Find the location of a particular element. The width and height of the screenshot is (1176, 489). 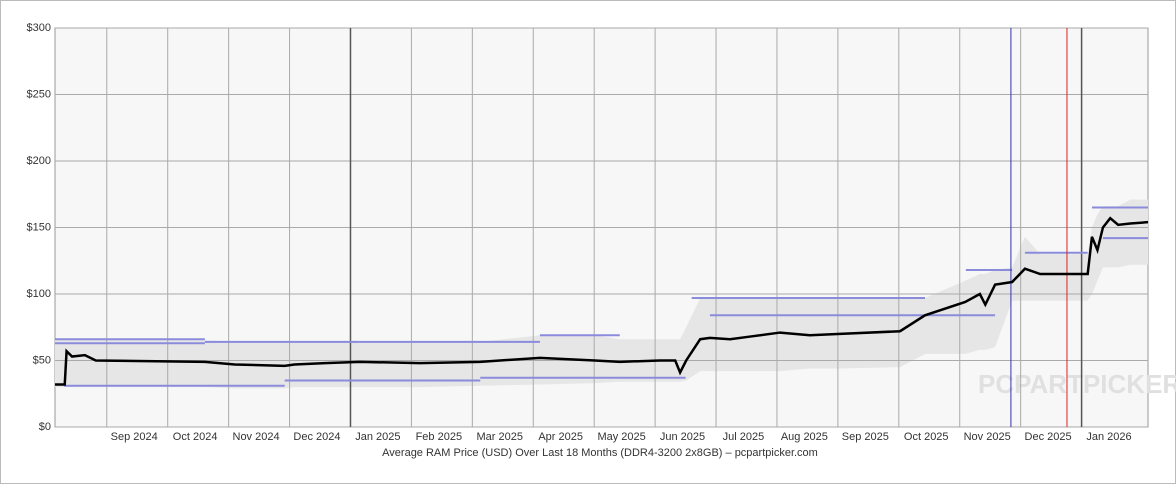

x-tick-label: Oct 2024 is located at coordinates (195, 437).